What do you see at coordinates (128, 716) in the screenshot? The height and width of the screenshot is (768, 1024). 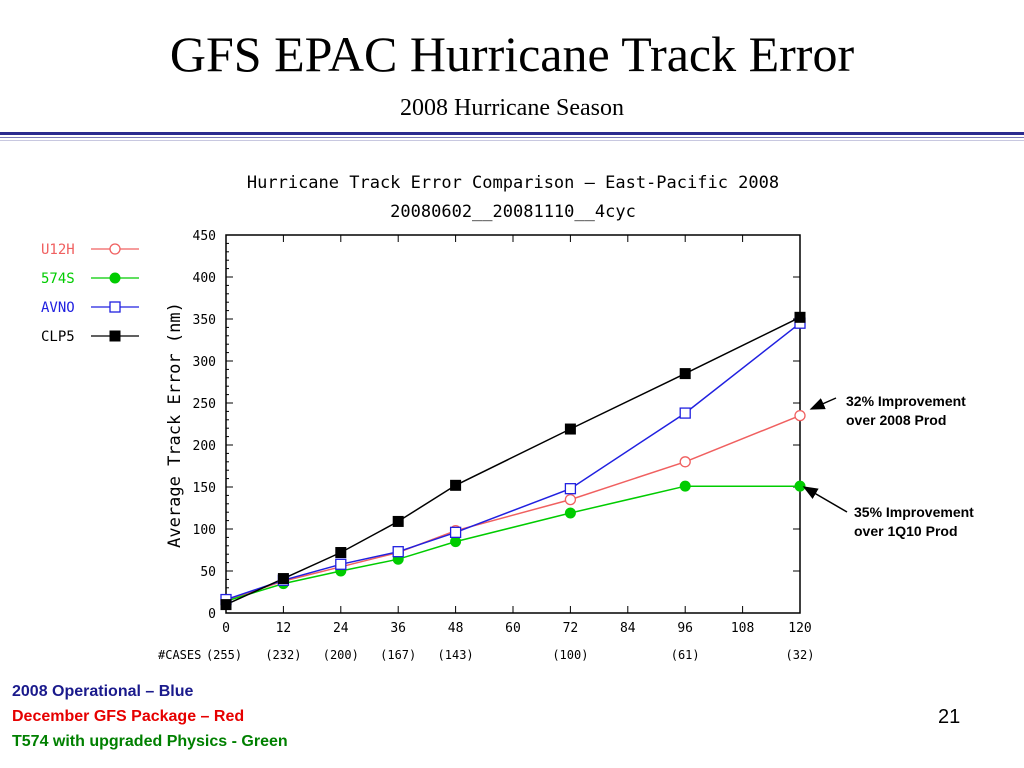 I see `footer-note: December GFS Package – Red` at bounding box center [128, 716].